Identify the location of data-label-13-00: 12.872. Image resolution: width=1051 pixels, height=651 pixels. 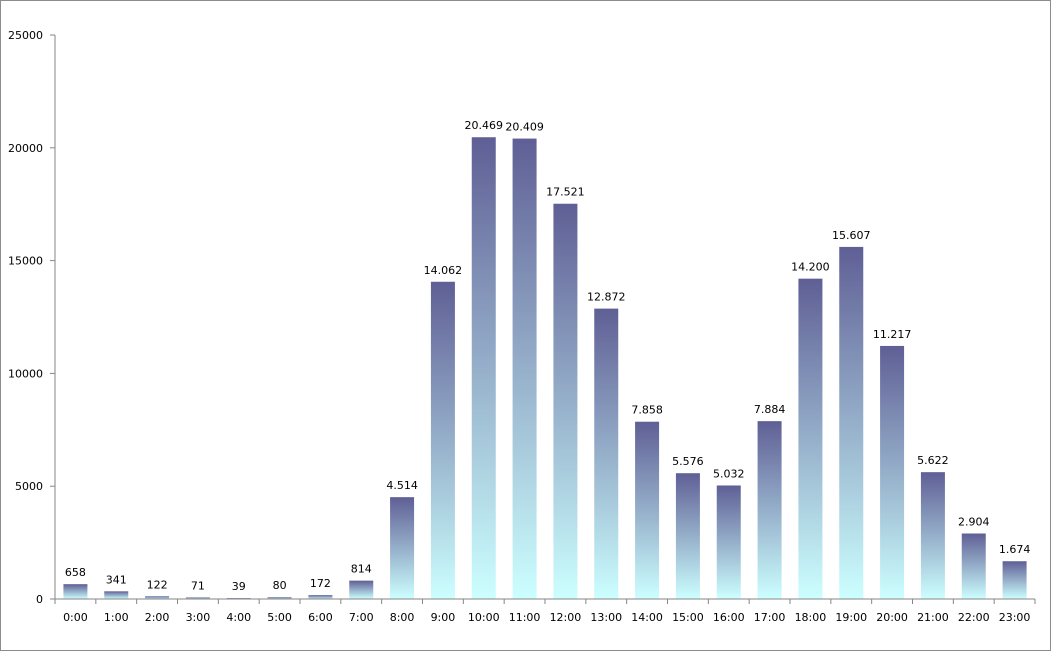
(606, 297).